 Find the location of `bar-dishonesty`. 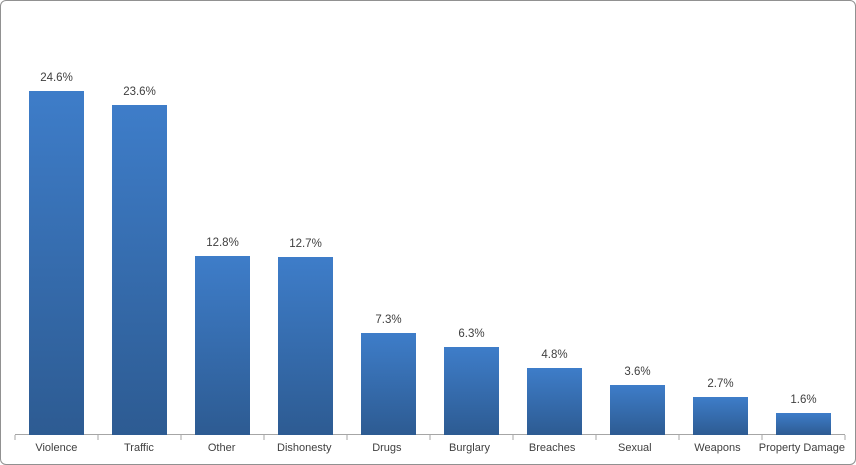

bar-dishonesty is located at coordinates (305, 346).